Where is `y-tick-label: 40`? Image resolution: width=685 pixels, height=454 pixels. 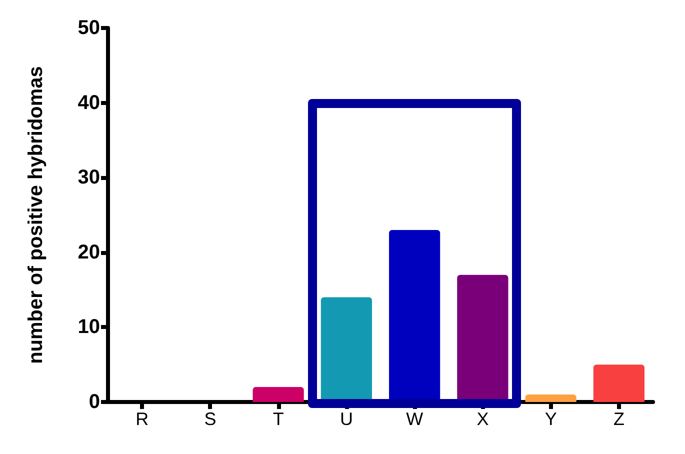
y-tick-label: 40 is located at coordinates (89, 103).